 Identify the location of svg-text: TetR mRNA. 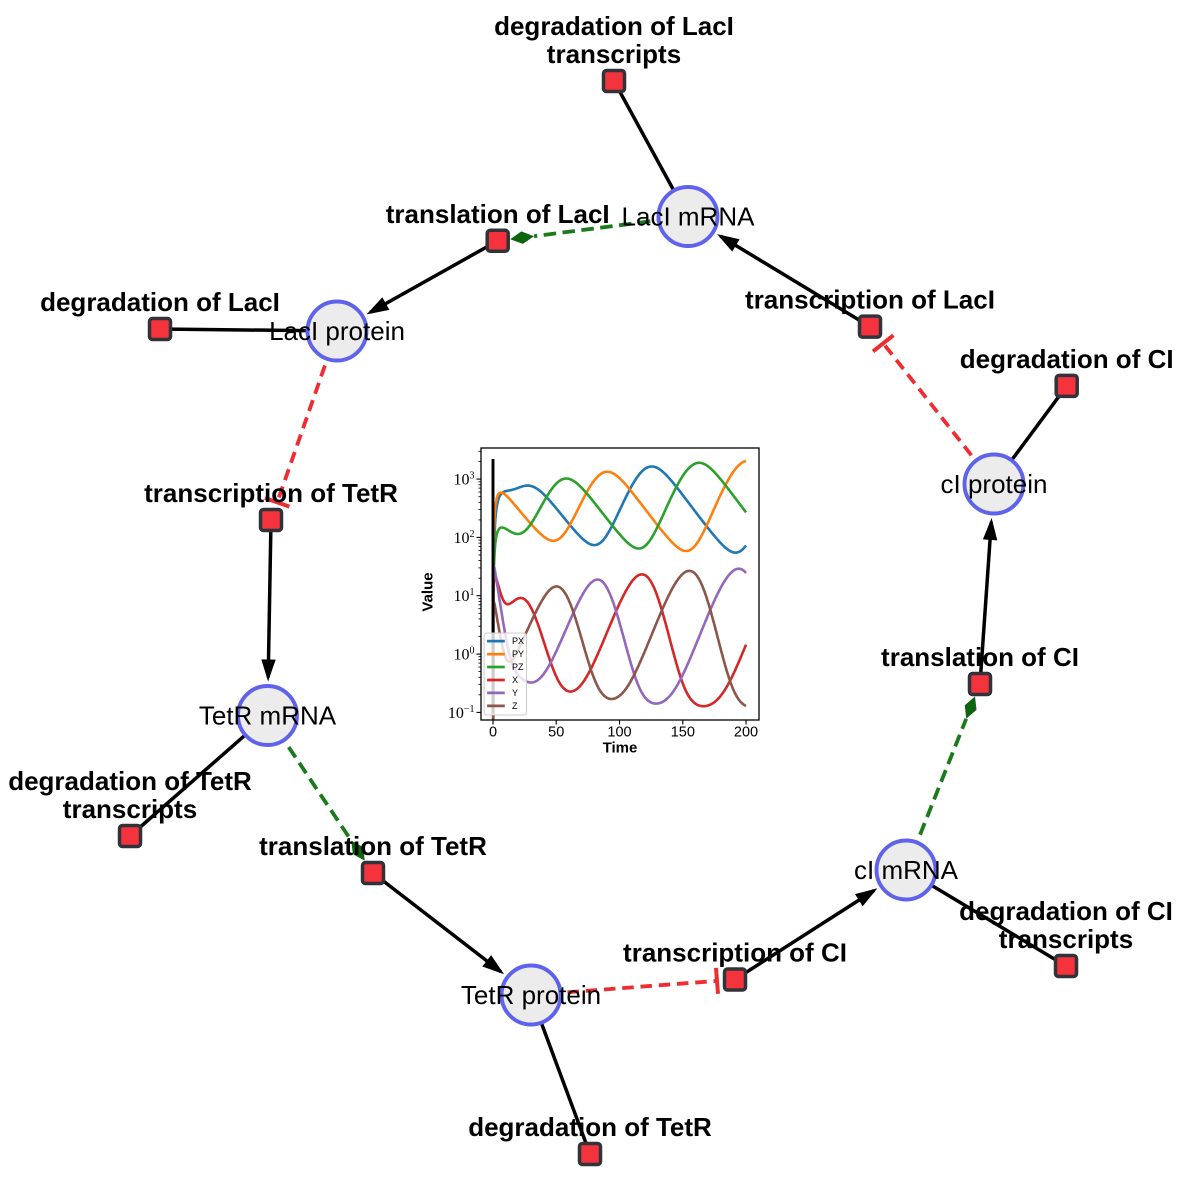
(268, 716).